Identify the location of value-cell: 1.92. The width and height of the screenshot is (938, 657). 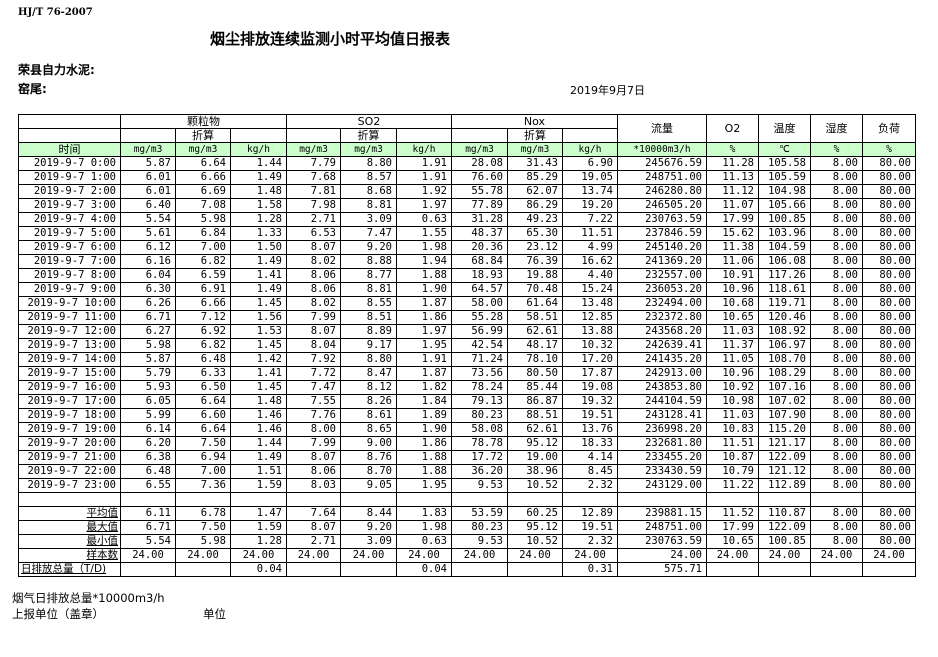
(424, 191).